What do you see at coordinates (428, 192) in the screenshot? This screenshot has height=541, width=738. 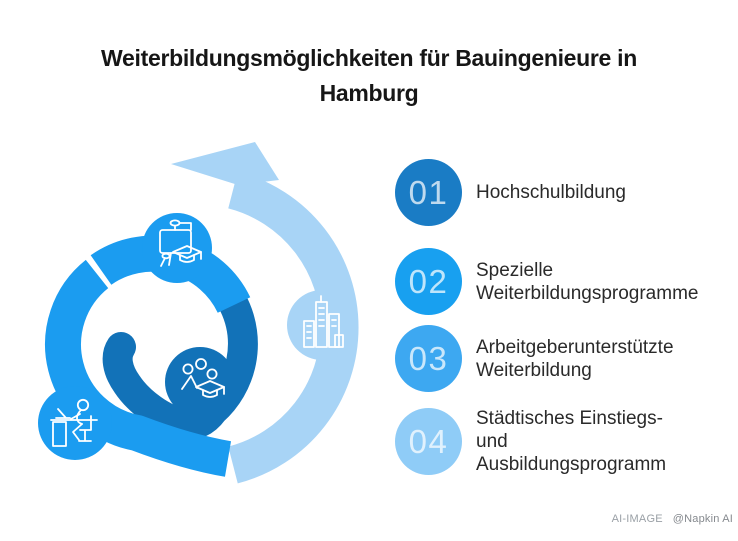 I see `step-number-badge: 01` at bounding box center [428, 192].